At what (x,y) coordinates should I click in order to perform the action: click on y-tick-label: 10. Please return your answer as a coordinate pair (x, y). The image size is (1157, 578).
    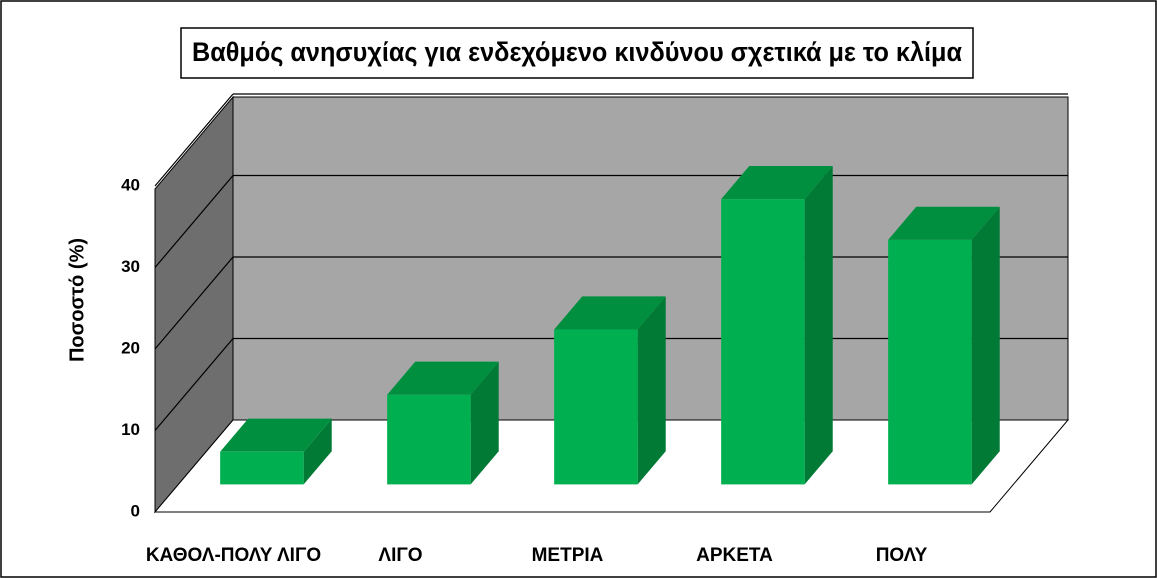
    Looking at the image, I should click on (130, 429).